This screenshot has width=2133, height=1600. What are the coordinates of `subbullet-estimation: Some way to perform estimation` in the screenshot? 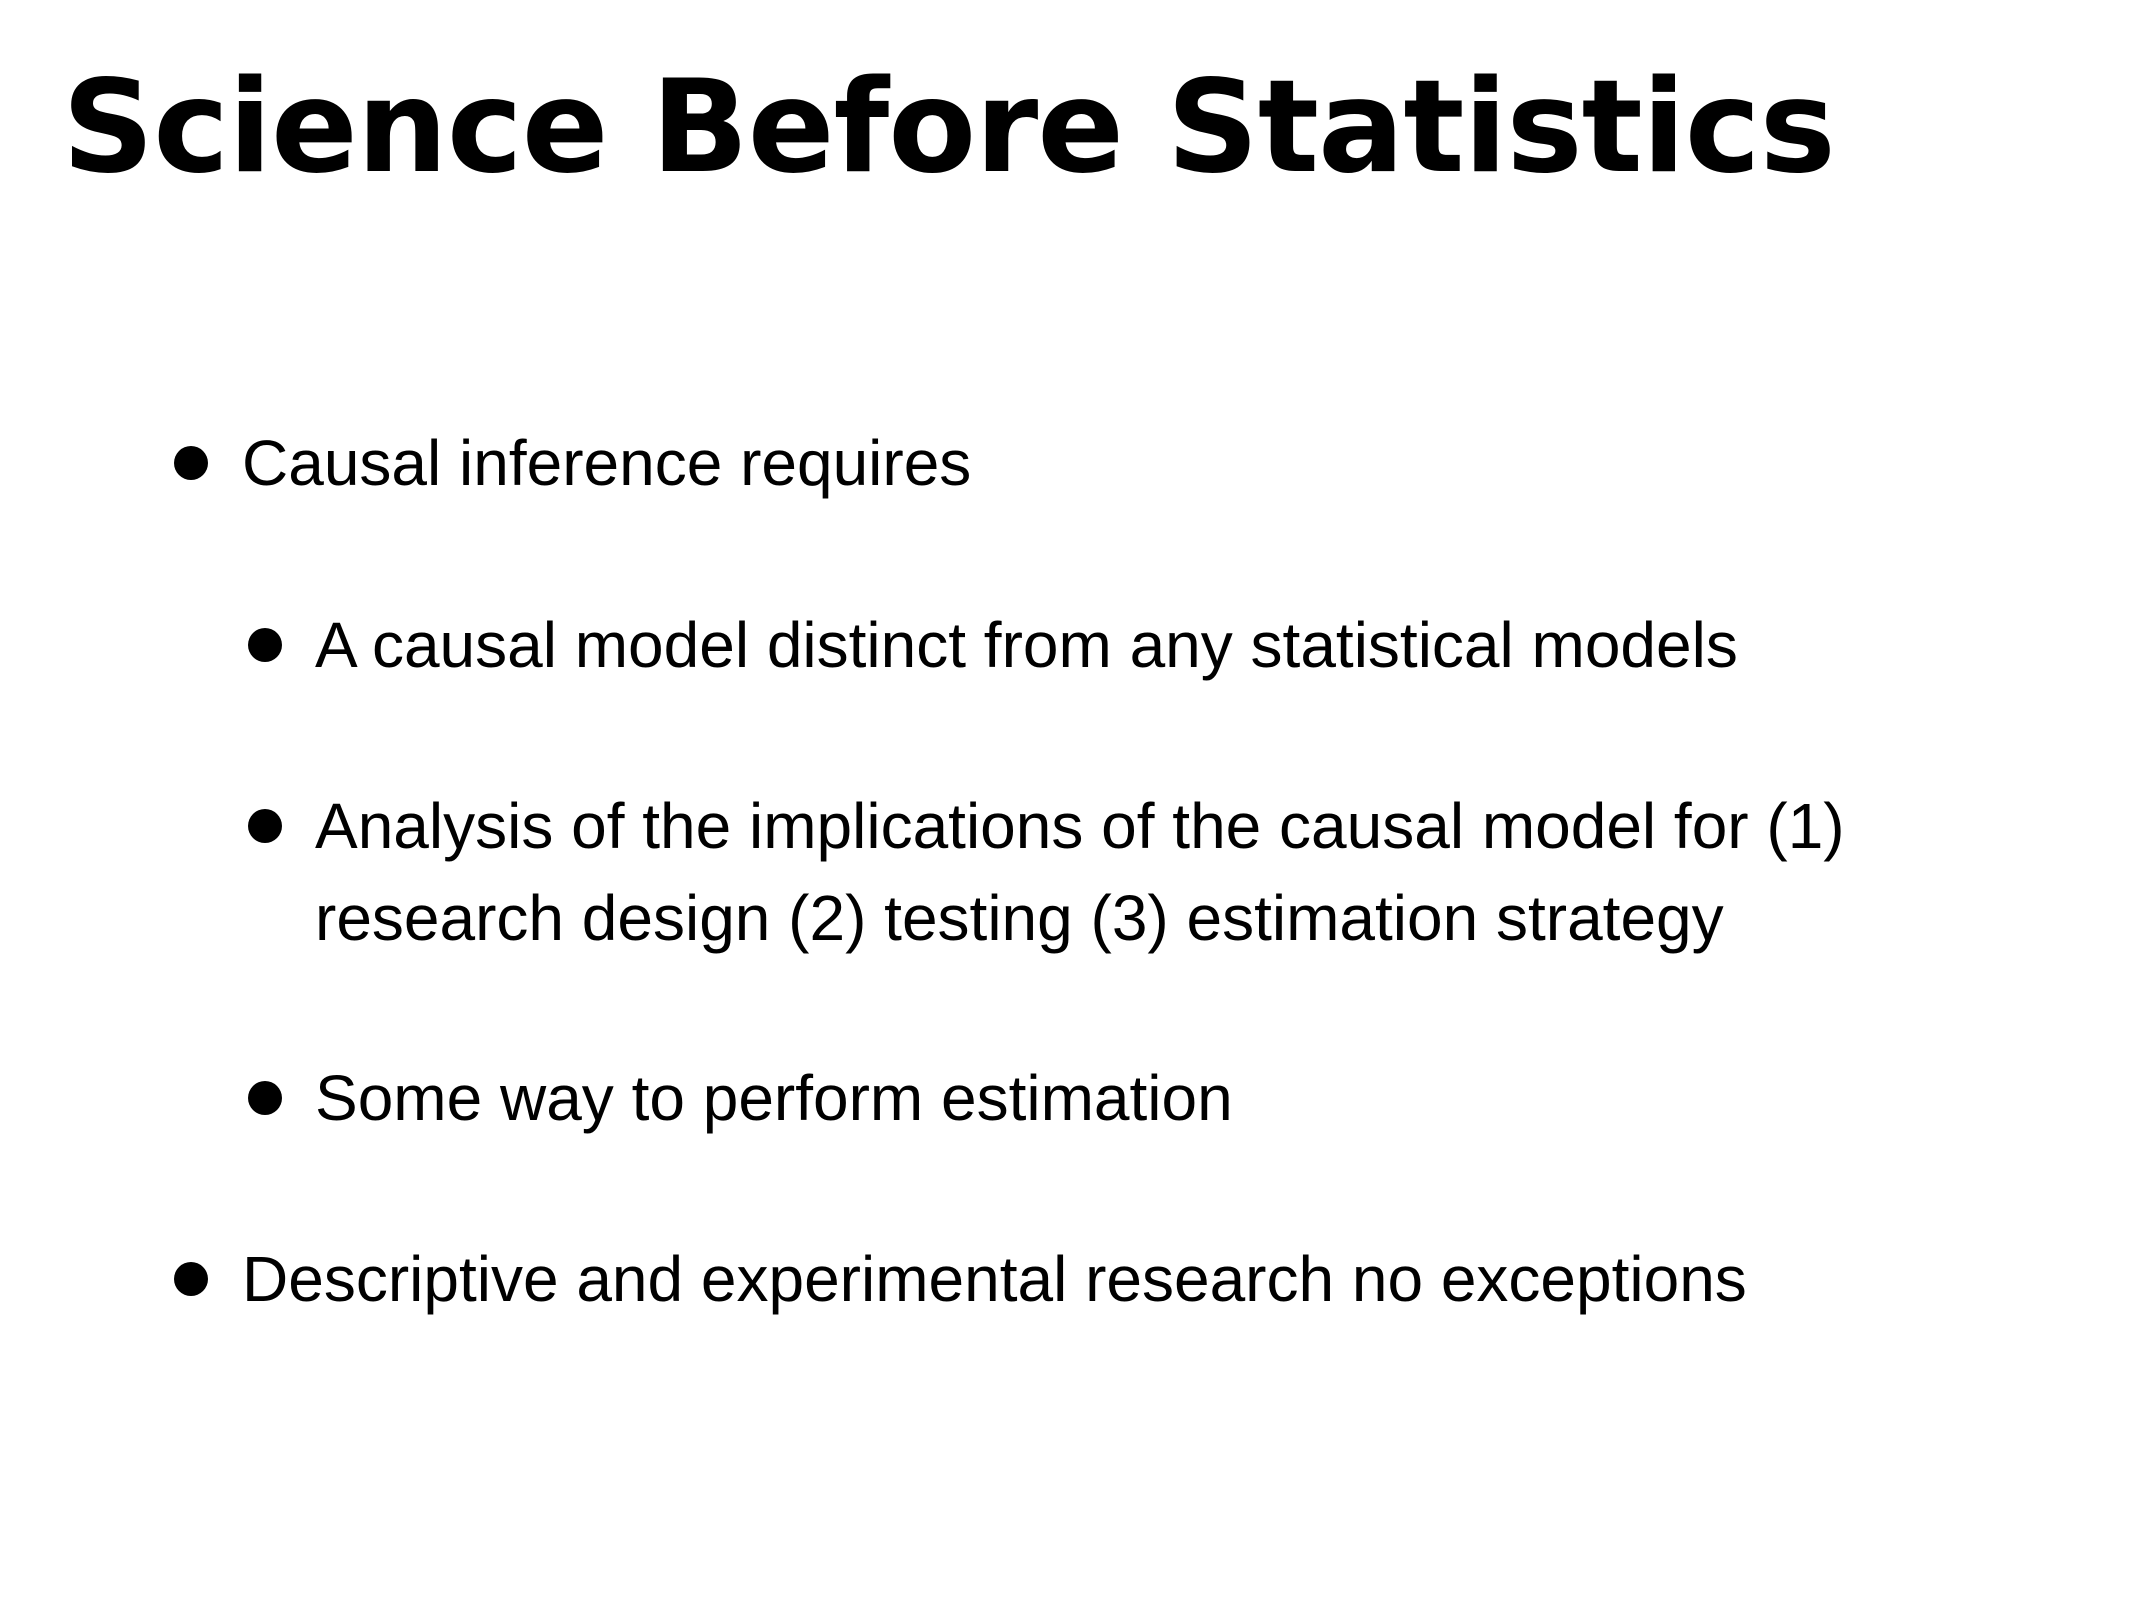 It's located at (1066, 1098).